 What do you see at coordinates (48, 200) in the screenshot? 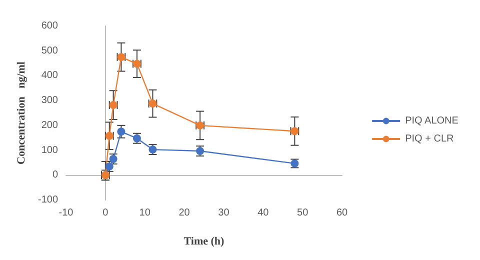
I see `y-tick-label: -100` at bounding box center [48, 200].